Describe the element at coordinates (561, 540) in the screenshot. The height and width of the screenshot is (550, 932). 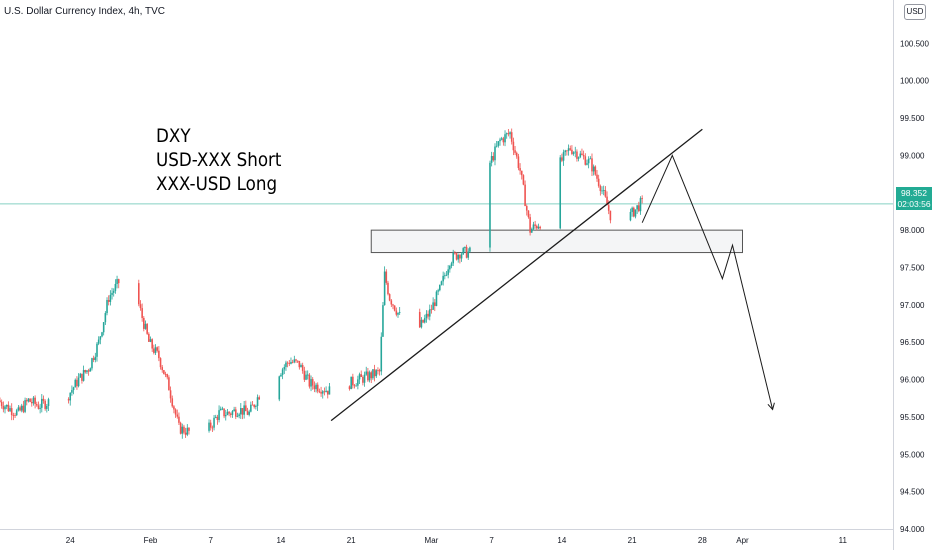
I see `x-tick-label: 14` at that location.